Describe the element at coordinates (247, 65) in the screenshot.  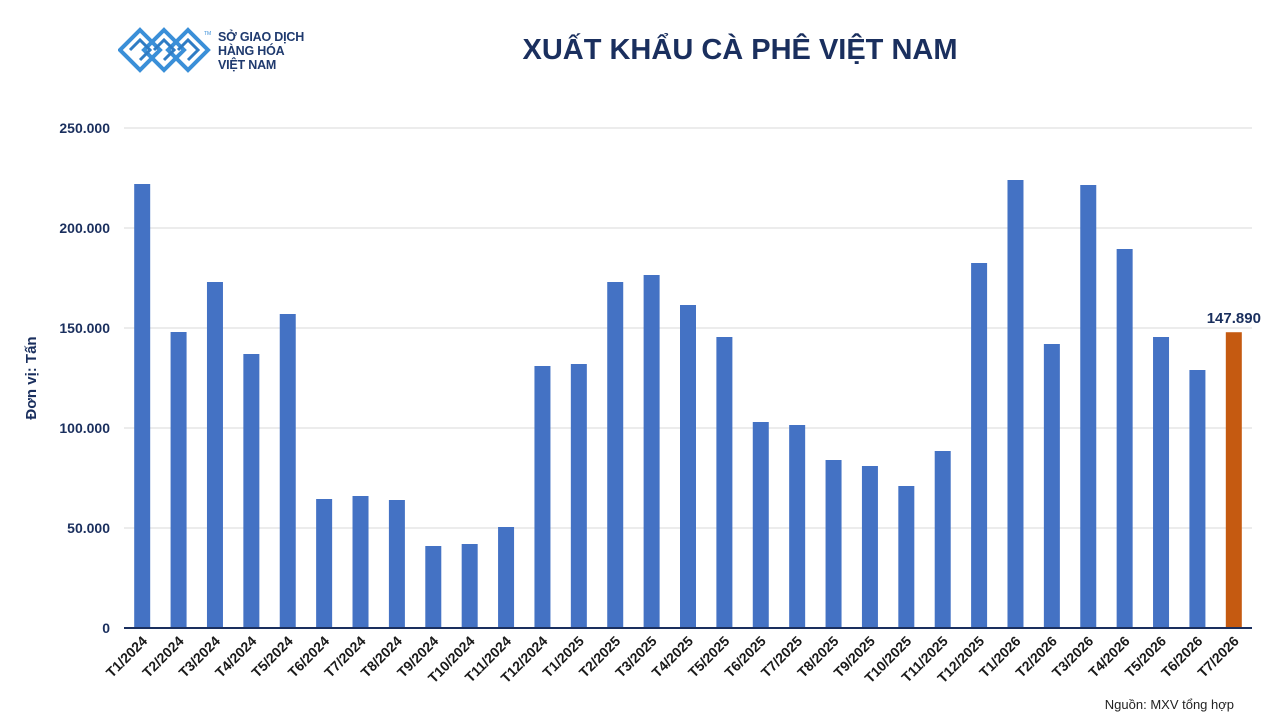
I see `logo-line-3: VIỆT NAM` at that location.